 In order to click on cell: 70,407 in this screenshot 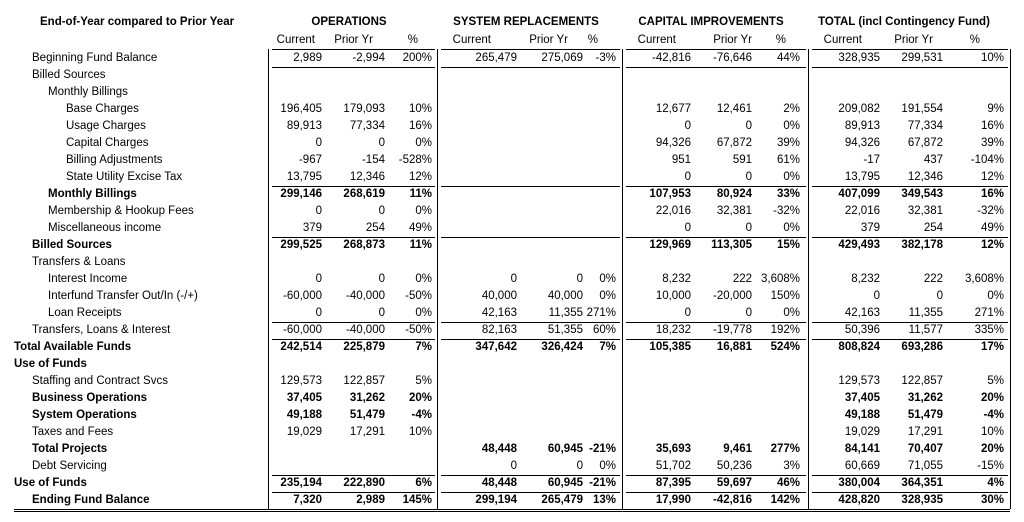, I will do `click(925, 449)`.